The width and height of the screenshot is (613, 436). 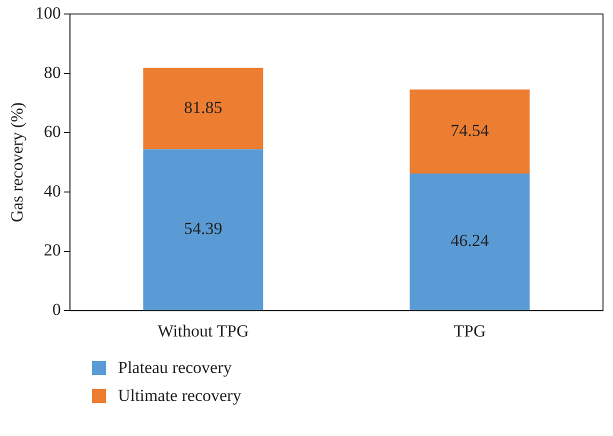 What do you see at coordinates (175, 368) in the screenshot?
I see `legend-label: Plateau recovery` at bounding box center [175, 368].